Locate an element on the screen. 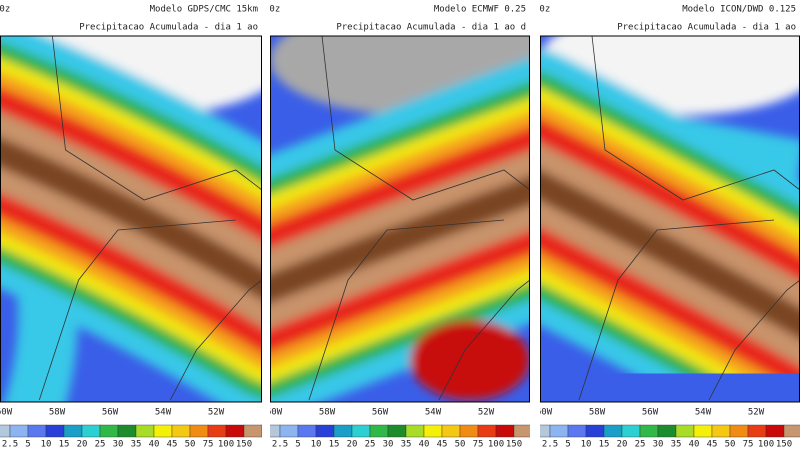  colorbar-label: 20 is located at coordinates (352, 445).